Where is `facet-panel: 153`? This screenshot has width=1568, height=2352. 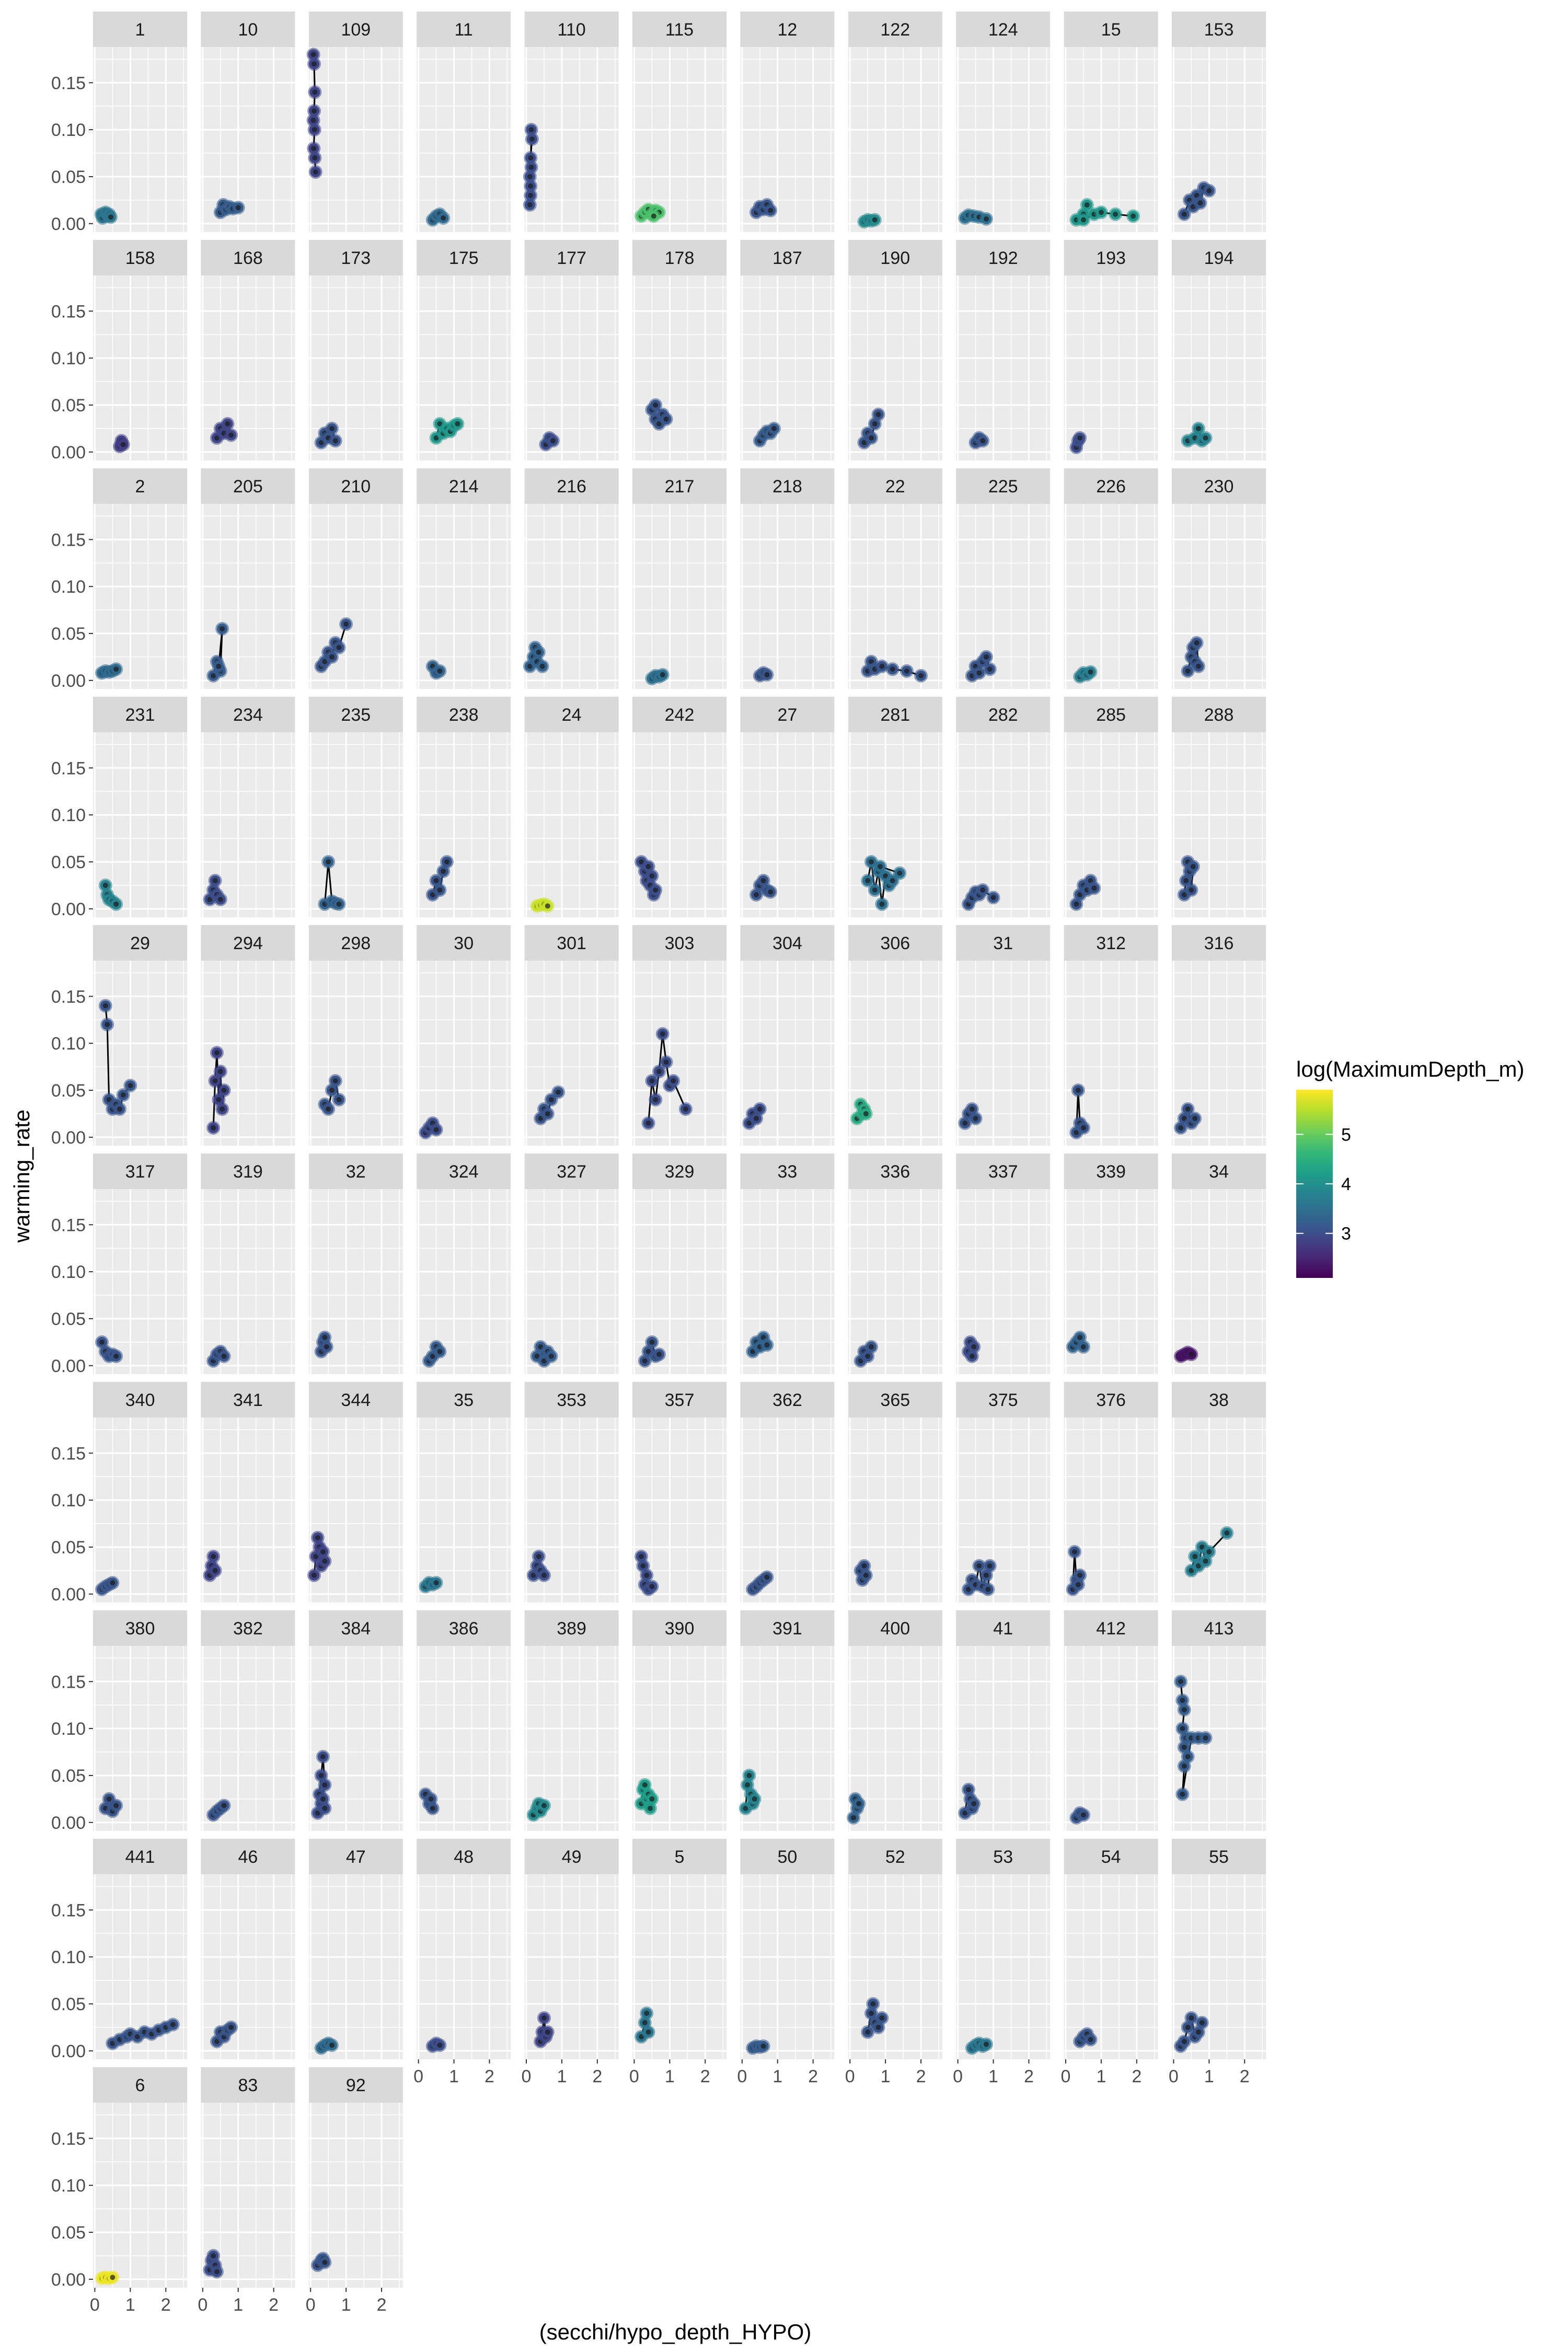 facet-panel: 153 is located at coordinates (1219, 121).